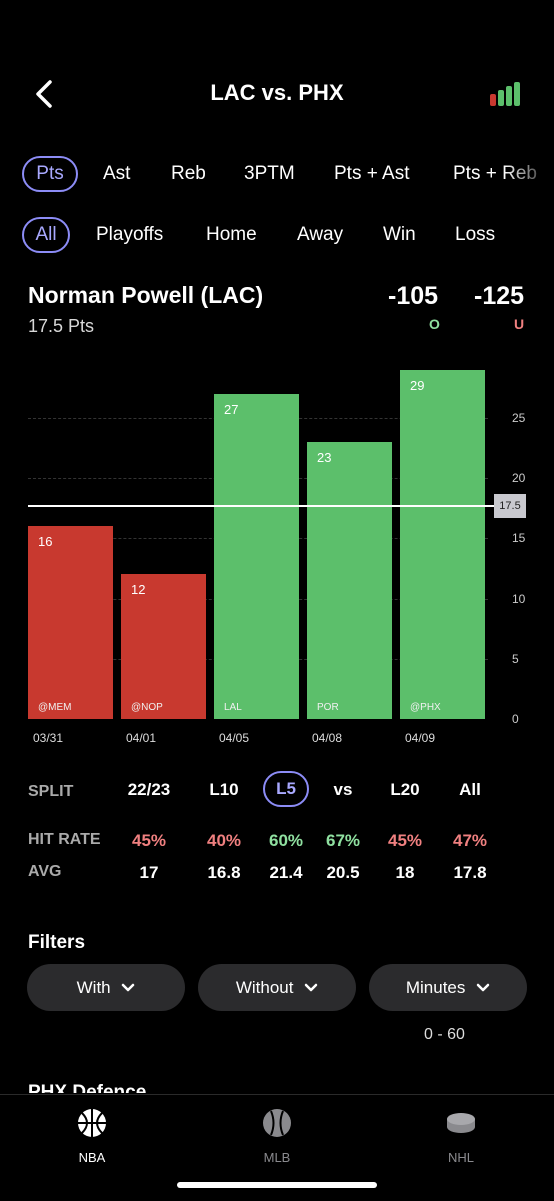 Image resolution: width=554 pixels, height=1201 pixels. I want to click on y-tick-label: 0, so click(515, 719).